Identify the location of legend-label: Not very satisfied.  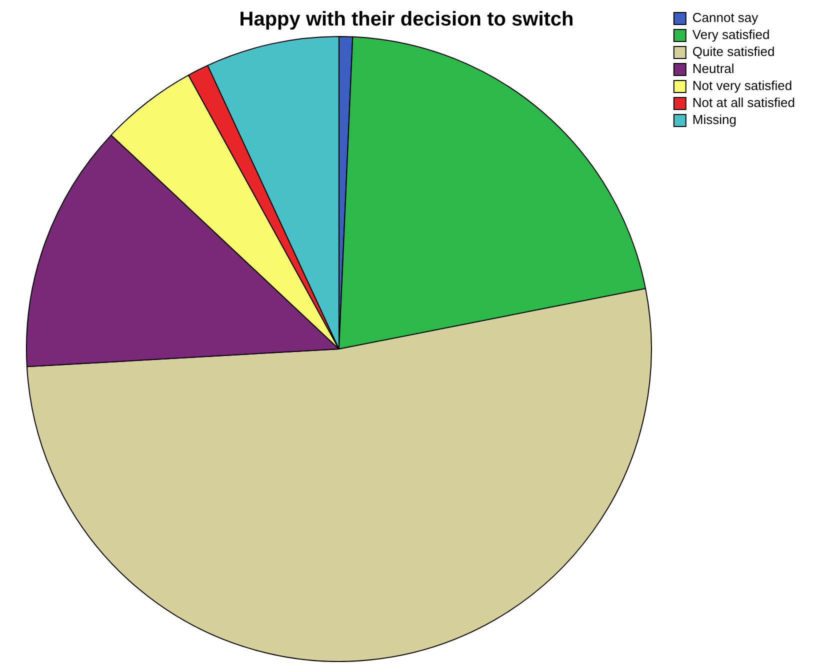
(742, 86).